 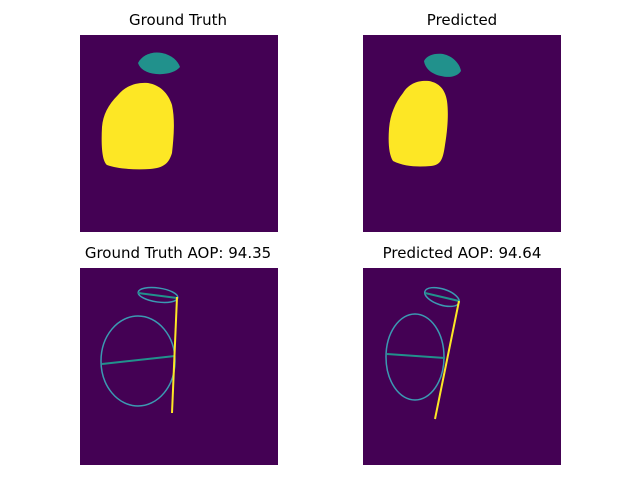 What do you see at coordinates (178, 20) in the screenshot?
I see `panel-title-ground-truth: Ground Truth` at bounding box center [178, 20].